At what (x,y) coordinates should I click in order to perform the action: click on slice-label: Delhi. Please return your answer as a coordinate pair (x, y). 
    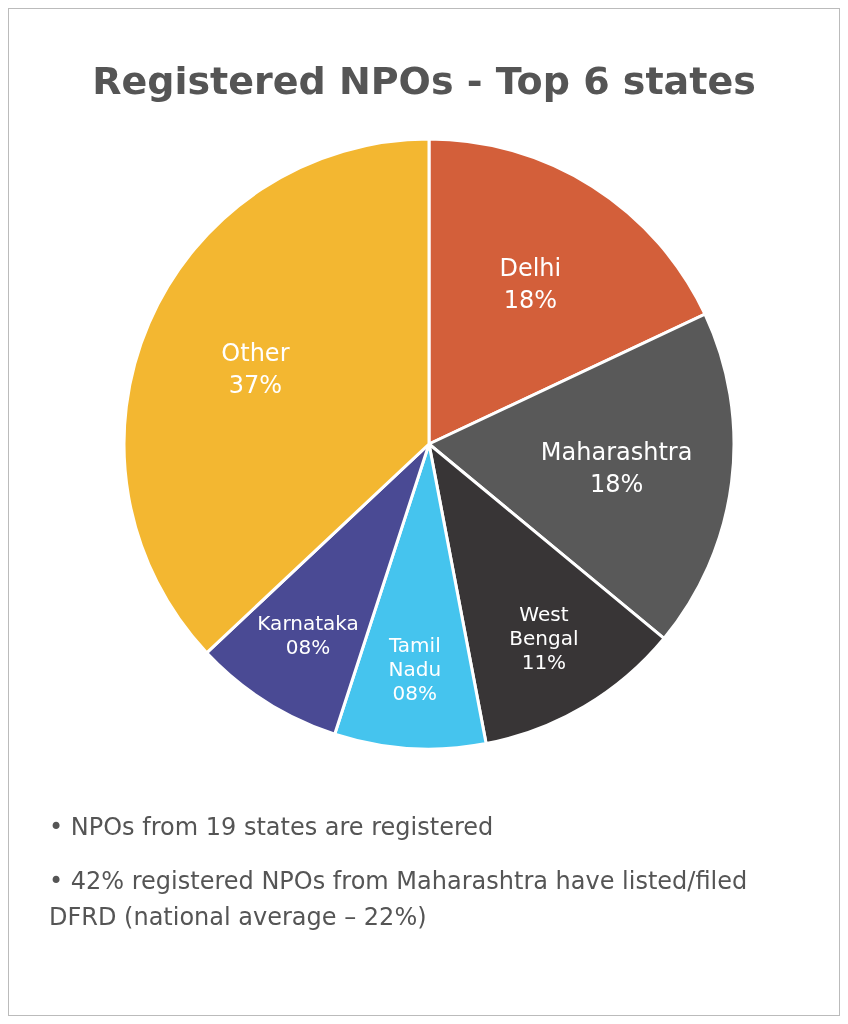
    Looking at the image, I should click on (530, 268).